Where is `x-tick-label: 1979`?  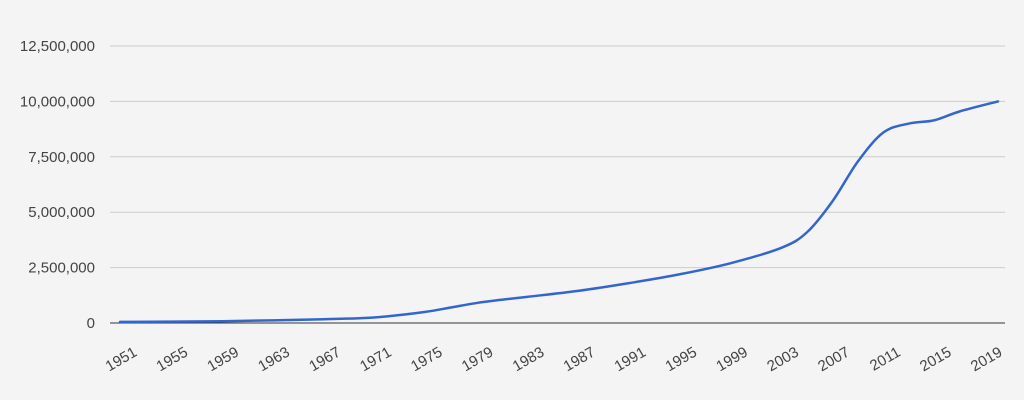 x-tick-label: 1979 is located at coordinates (477, 359).